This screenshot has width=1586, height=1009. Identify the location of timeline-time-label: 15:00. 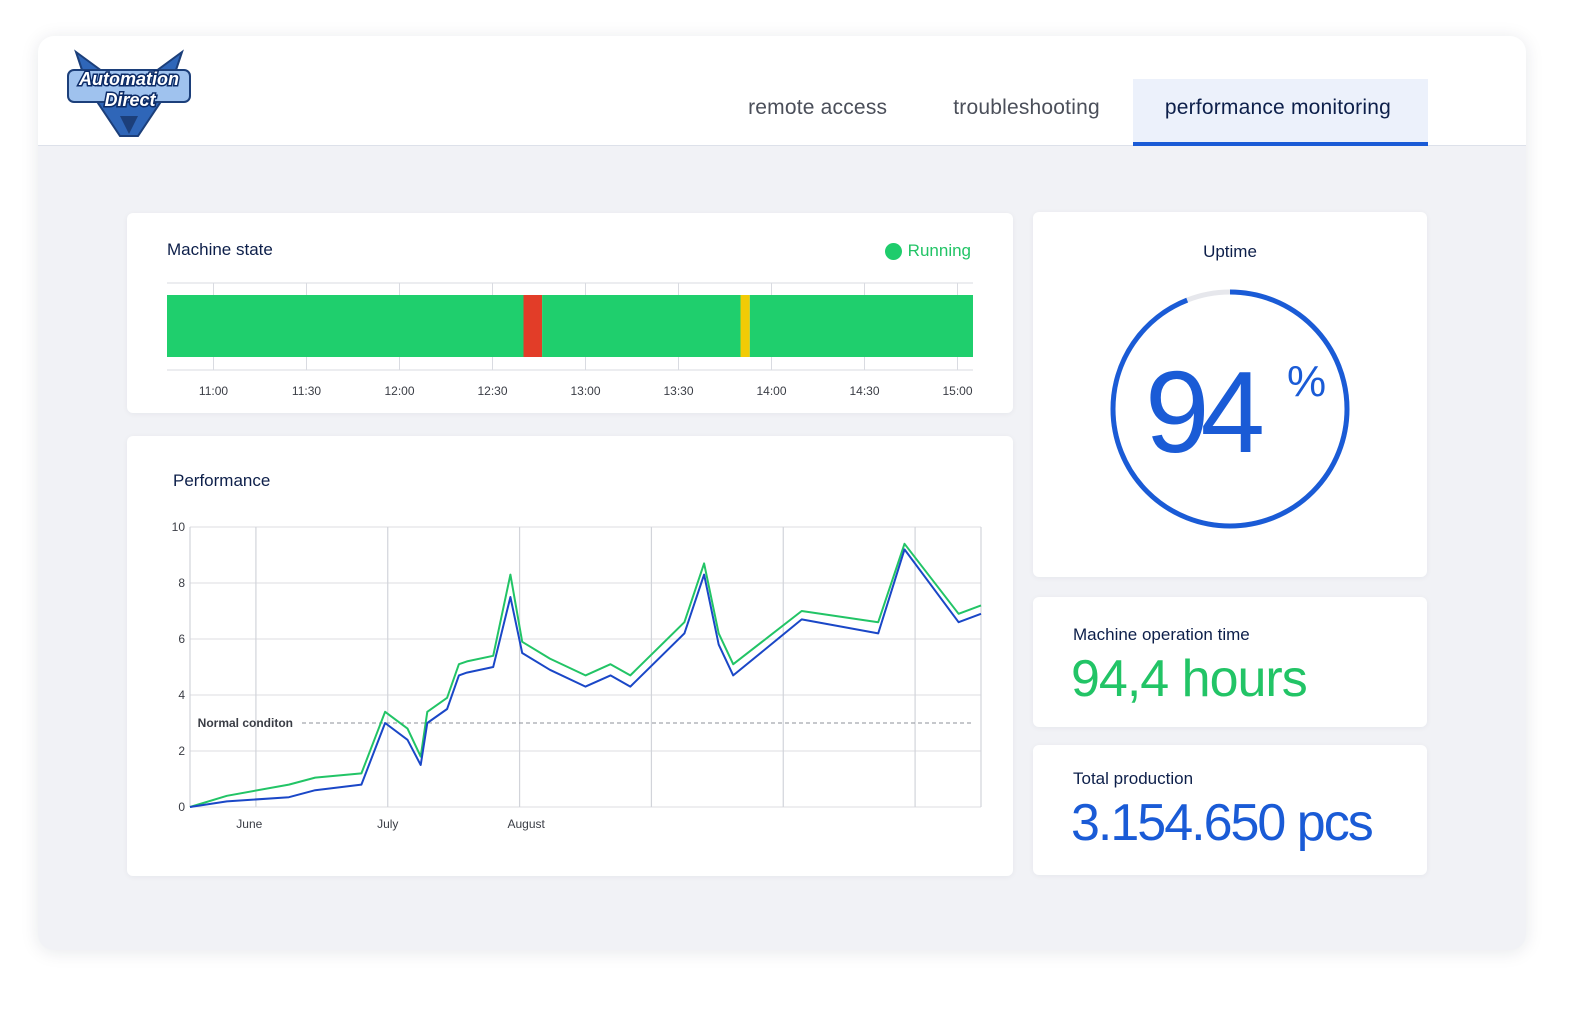
(957, 391).